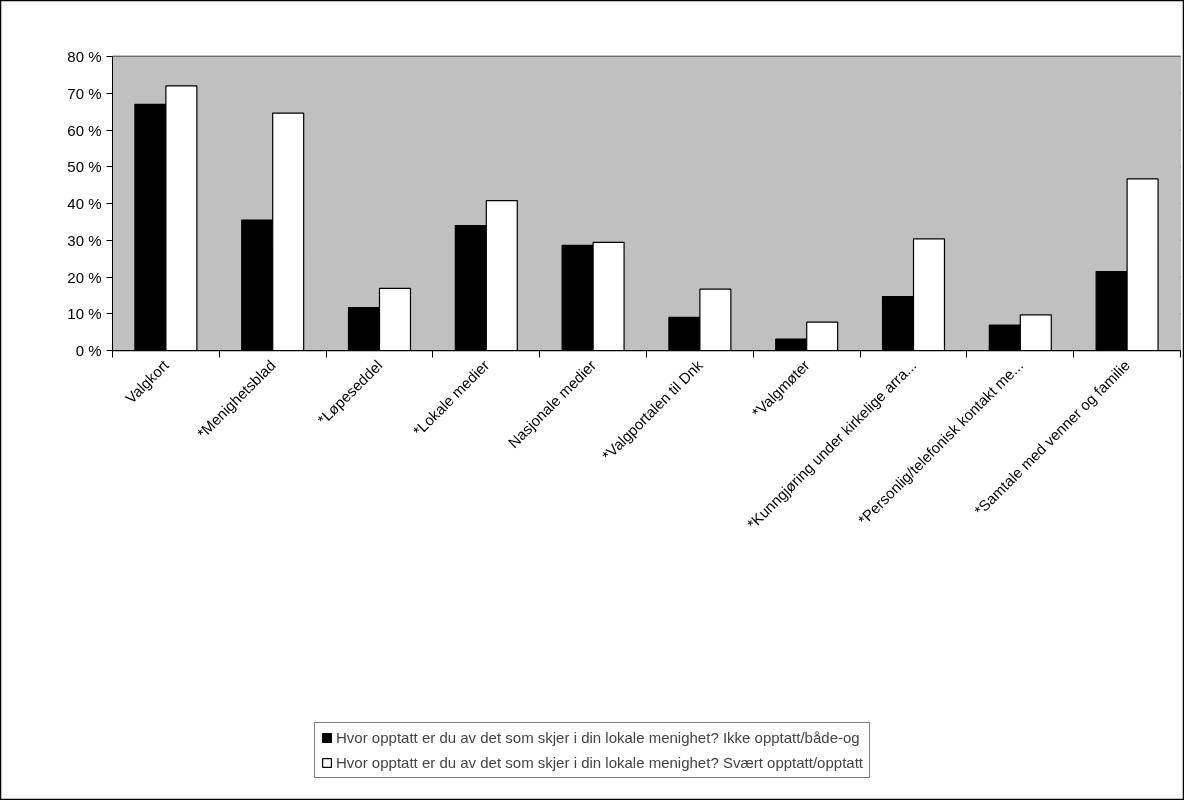 This screenshot has width=1184, height=800. Describe the element at coordinates (84, 130) in the screenshot. I see `y-tick-label: 60 %` at that location.